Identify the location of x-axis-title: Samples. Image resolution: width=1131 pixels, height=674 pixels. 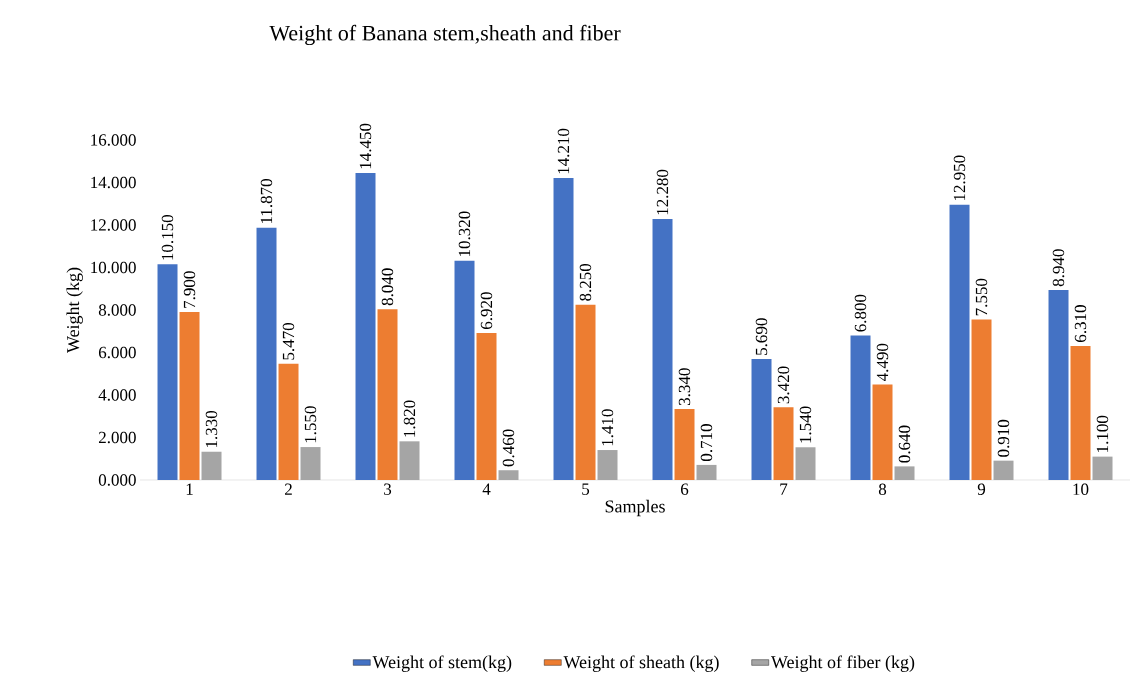
(635, 508).